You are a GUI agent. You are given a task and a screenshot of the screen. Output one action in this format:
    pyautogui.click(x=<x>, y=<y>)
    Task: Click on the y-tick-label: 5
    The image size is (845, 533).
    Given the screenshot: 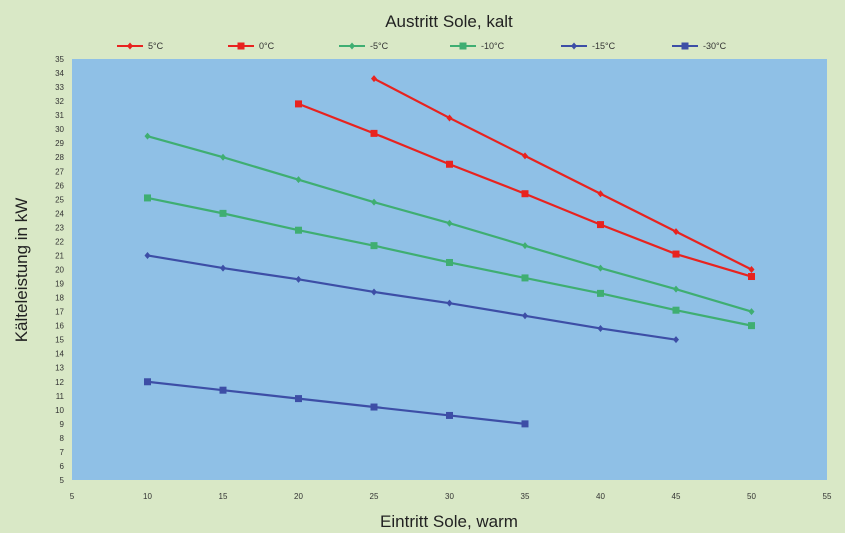 What is the action you would take?
    pyautogui.click(x=62, y=480)
    